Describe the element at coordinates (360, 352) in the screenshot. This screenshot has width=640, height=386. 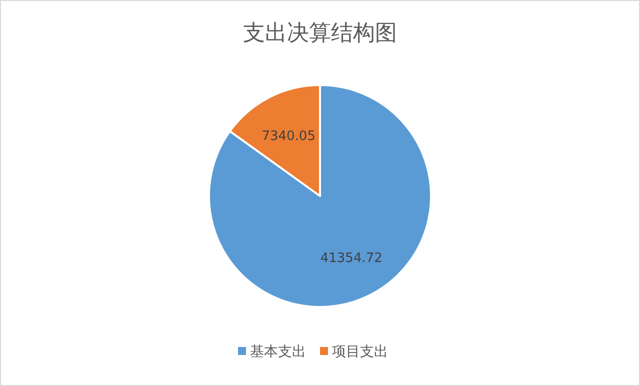
I see `legend-label: 项目支出` at that location.